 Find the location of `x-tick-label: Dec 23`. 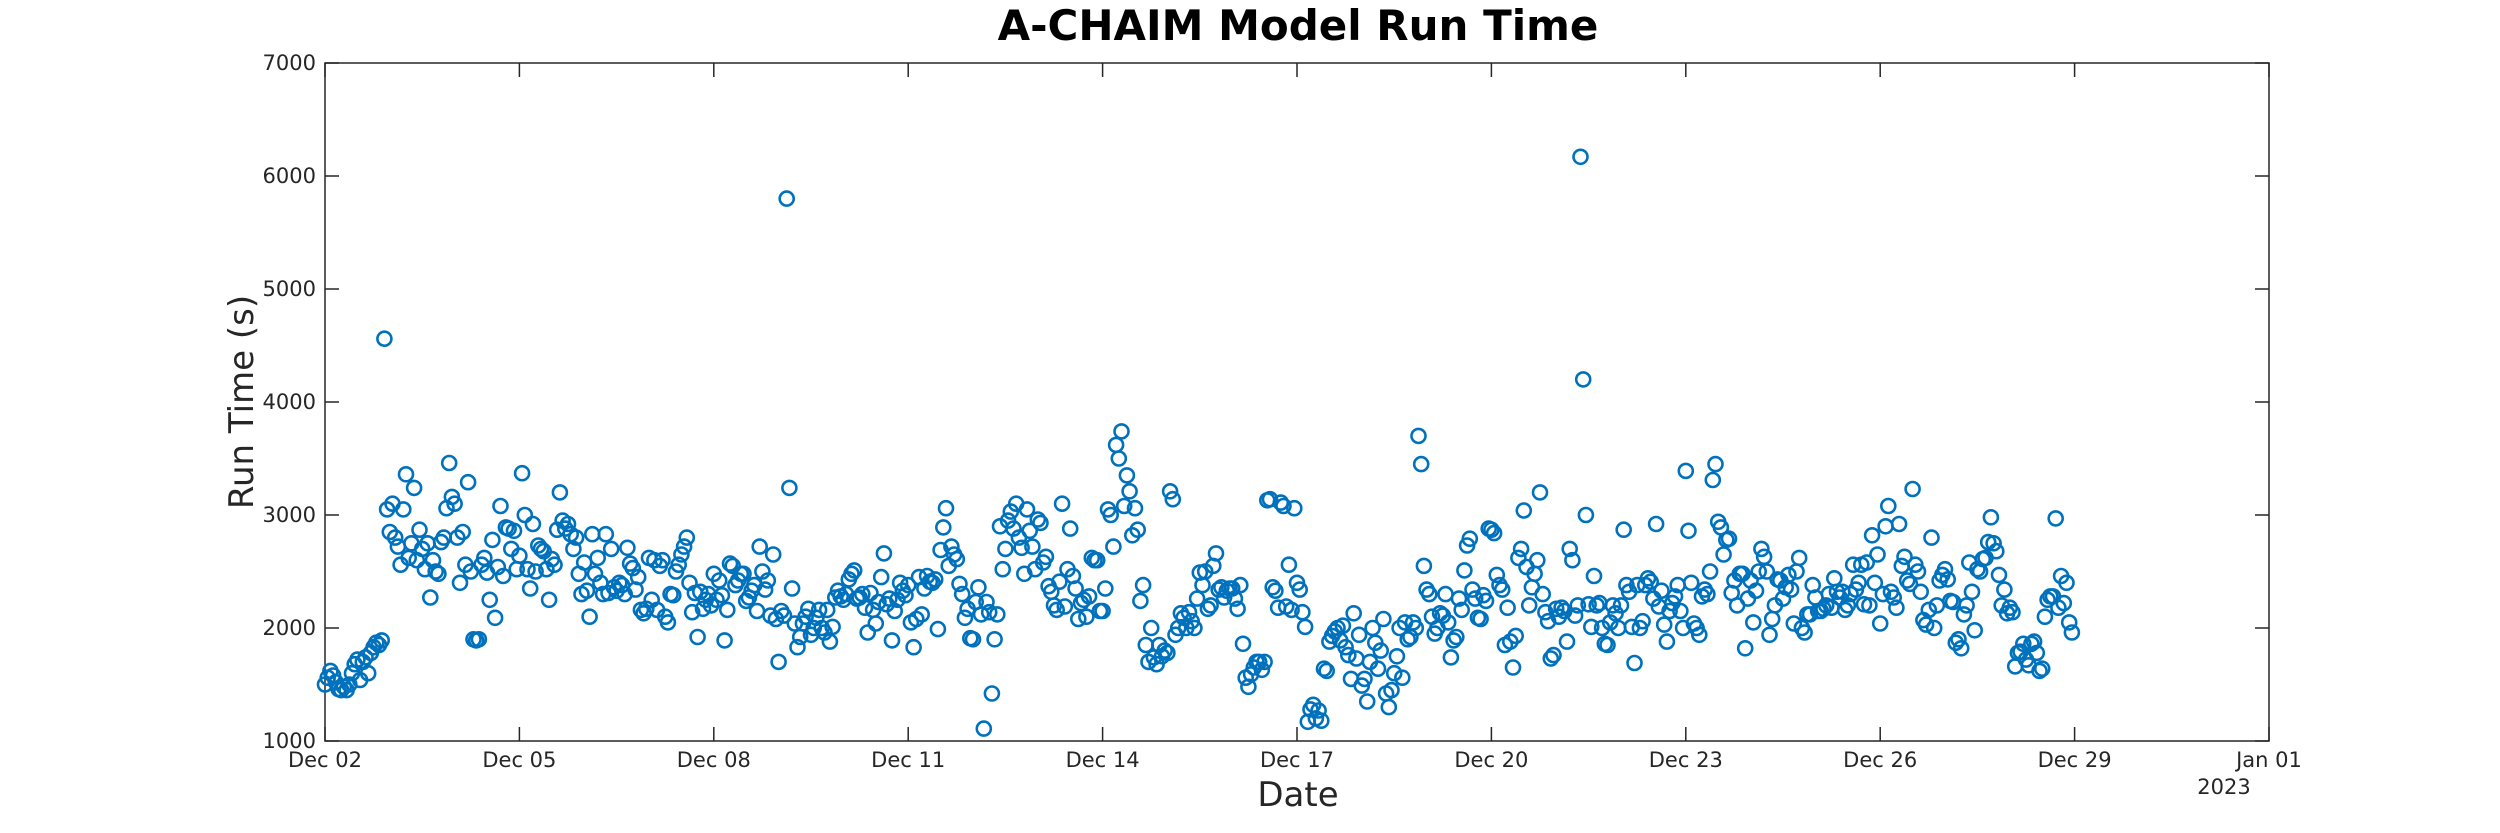

x-tick-label: Dec 23 is located at coordinates (1686, 760).